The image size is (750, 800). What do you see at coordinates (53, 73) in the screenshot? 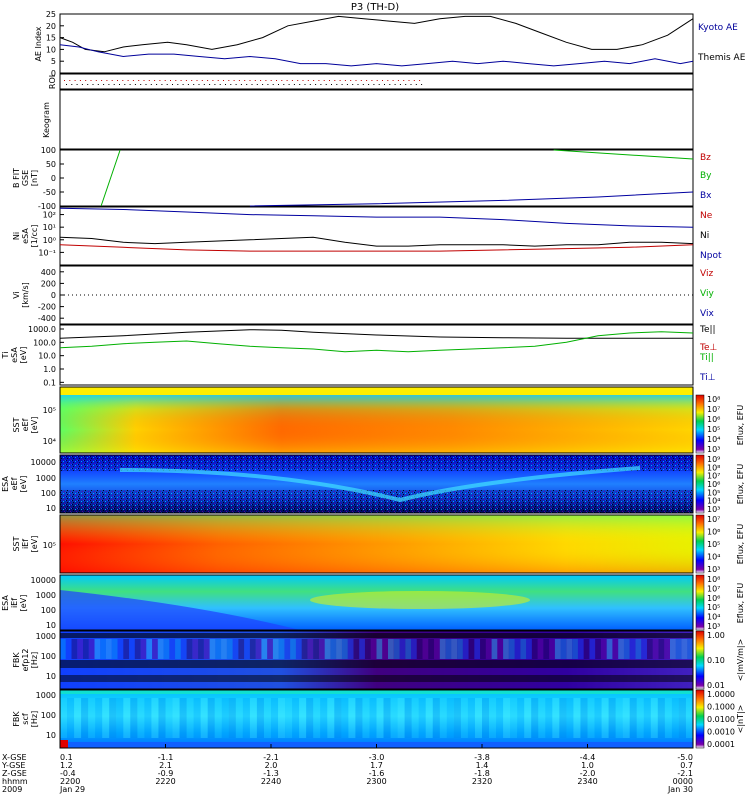
I see `ytick-label-ae-0: 0` at bounding box center [53, 73].